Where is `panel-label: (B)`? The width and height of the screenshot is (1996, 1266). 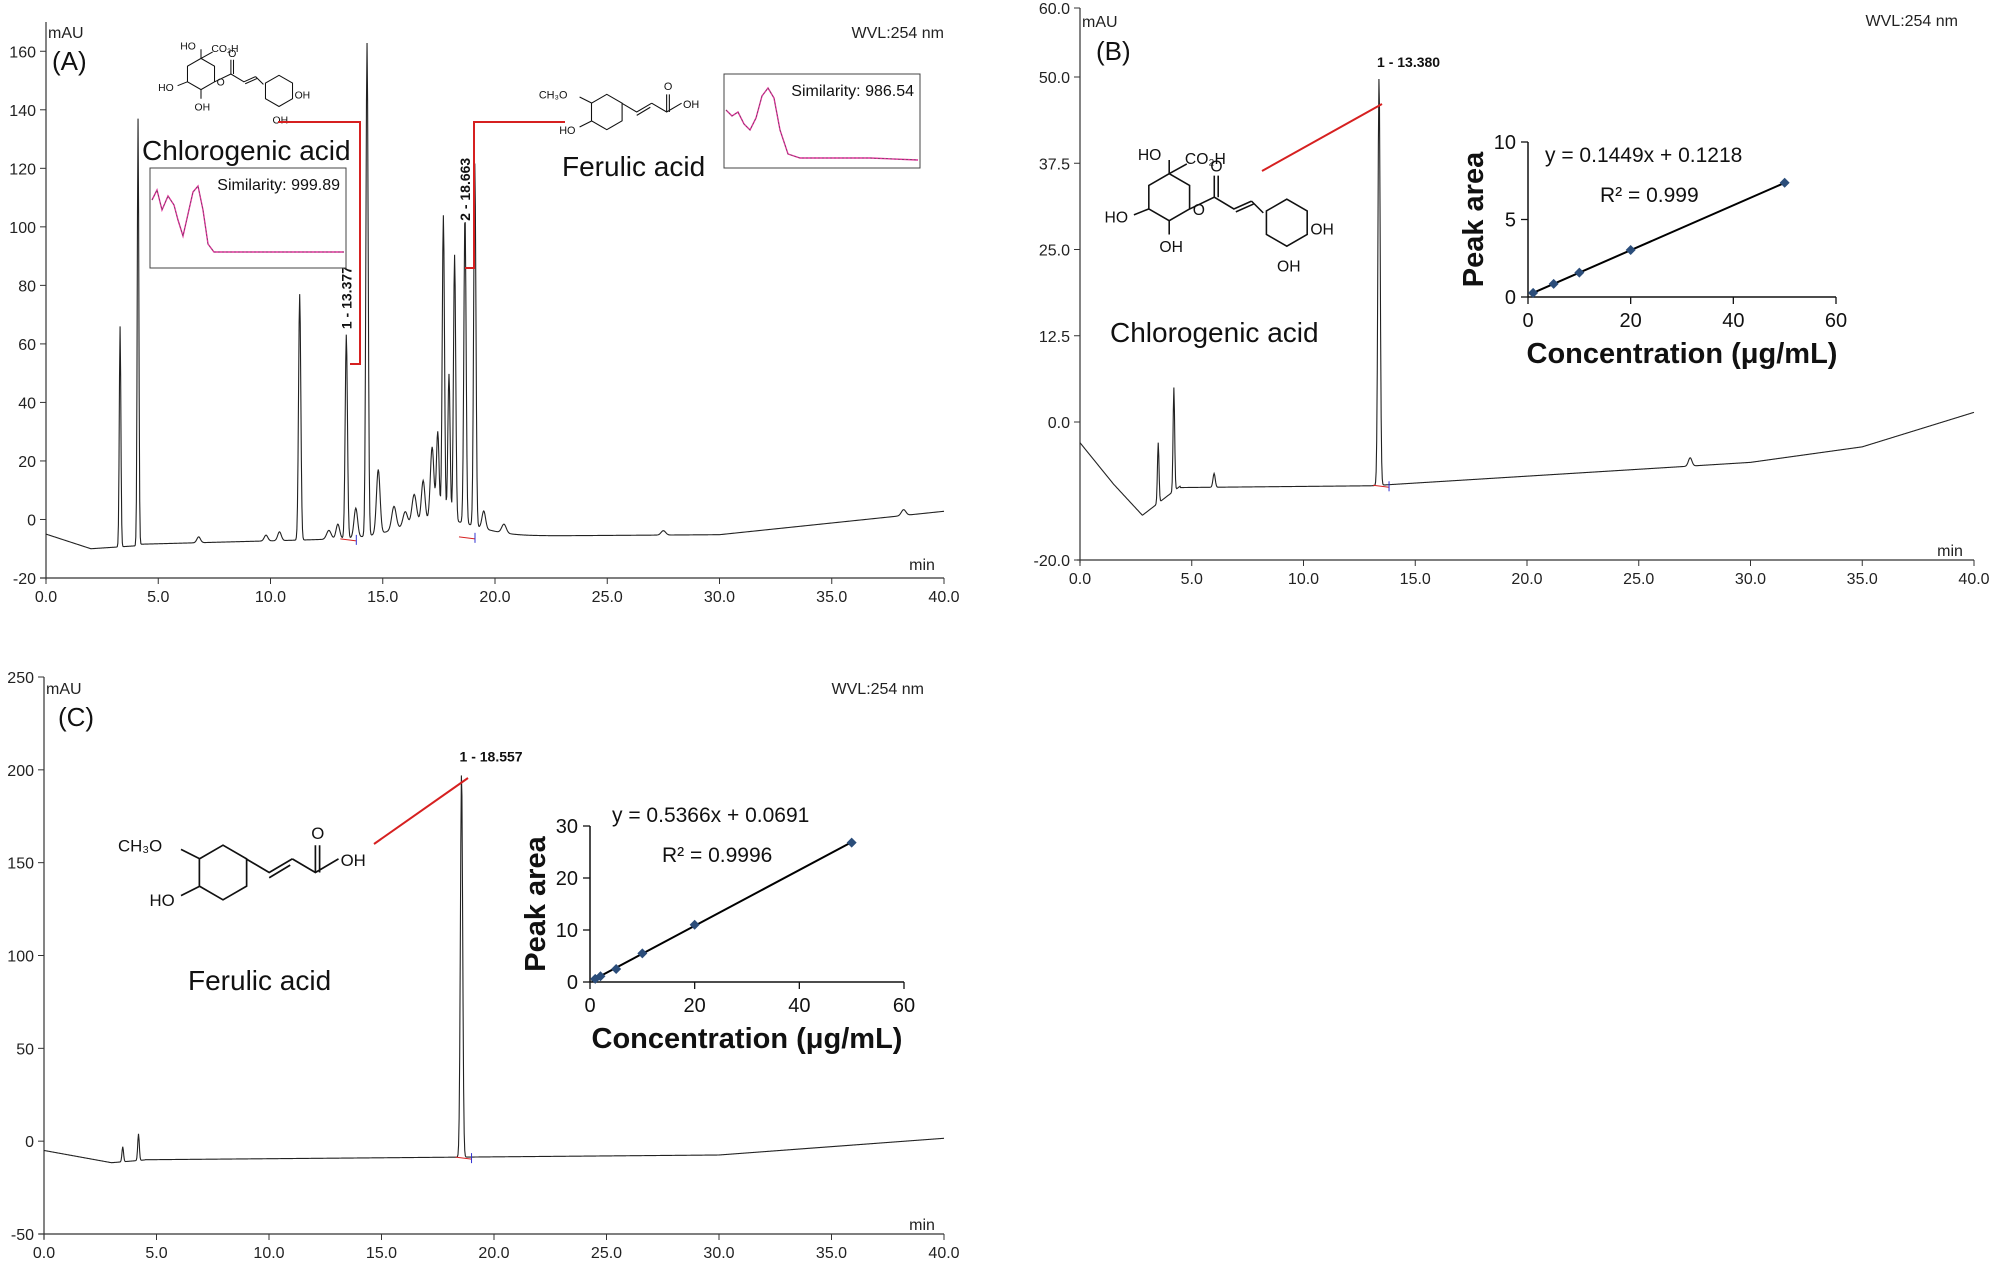 panel-label: (B) is located at coordinates (1113, 51).